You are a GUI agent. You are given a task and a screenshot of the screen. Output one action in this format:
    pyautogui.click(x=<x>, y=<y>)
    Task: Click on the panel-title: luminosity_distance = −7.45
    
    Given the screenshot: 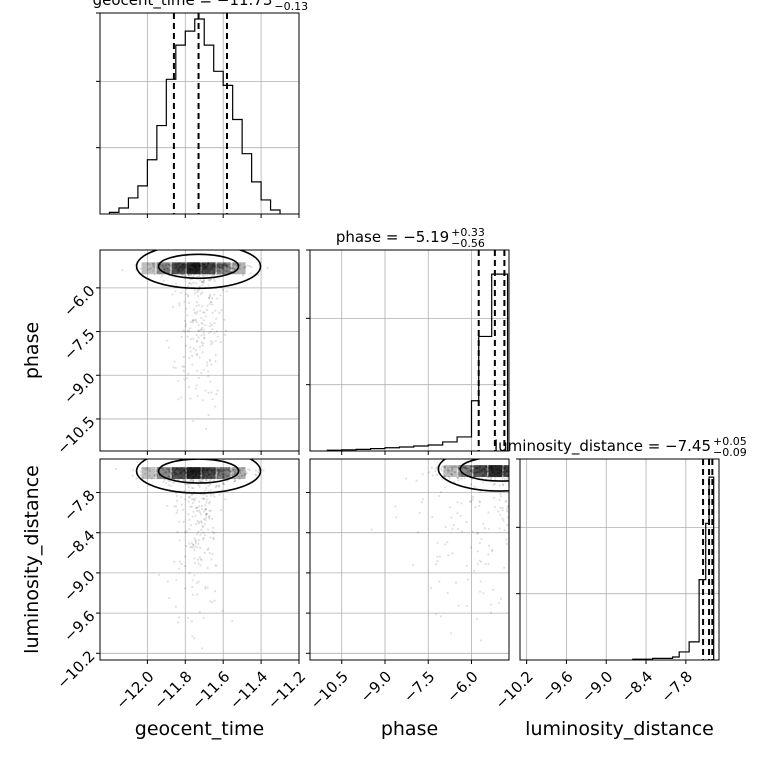 What is the action you would take?
    pyautogui.click(x=602, y=446)
    